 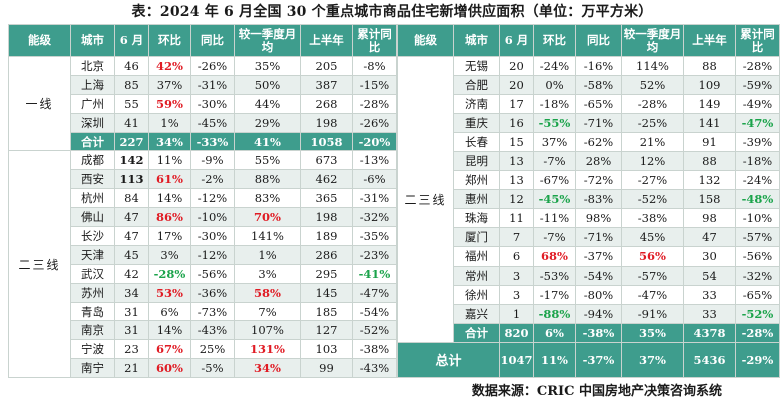 What do you see at coordinates (212, 84) in the screenshot?
I see `cell-yoy: -31%` at bounding box center [212, 84].